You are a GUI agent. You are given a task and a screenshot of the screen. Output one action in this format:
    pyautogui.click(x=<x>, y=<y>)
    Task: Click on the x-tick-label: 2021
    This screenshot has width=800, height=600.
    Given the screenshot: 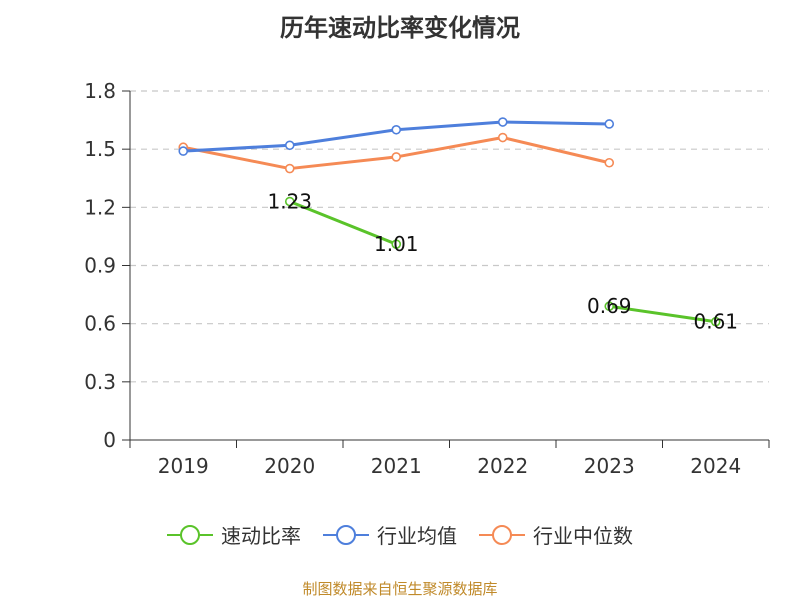 What is the action you would take?
    pyautogui.click(x=396, y=466)
    